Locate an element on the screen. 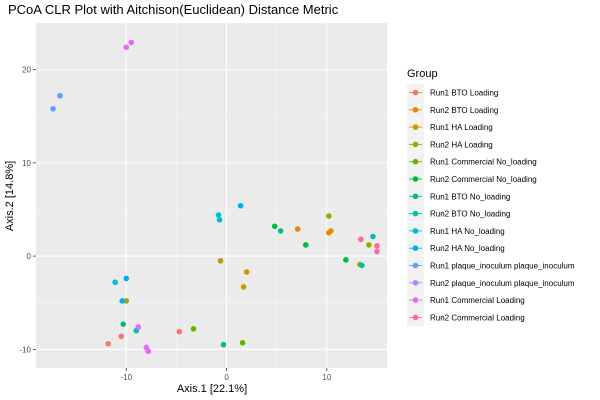 The width and height of the screenshot is (600, 400). legend-label: Run2 plaque_inoculum plaque_inoculum is located at coordinates (502, 283).